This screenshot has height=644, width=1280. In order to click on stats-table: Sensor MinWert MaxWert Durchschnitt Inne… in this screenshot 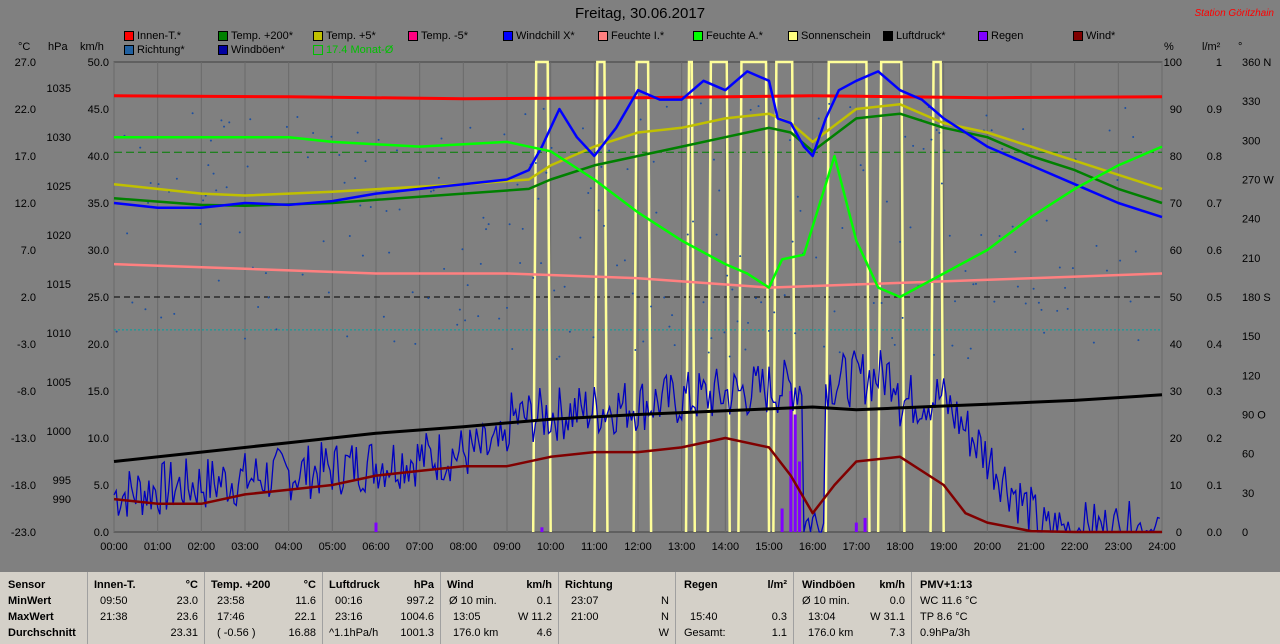, I will do `click(640, 608)`.